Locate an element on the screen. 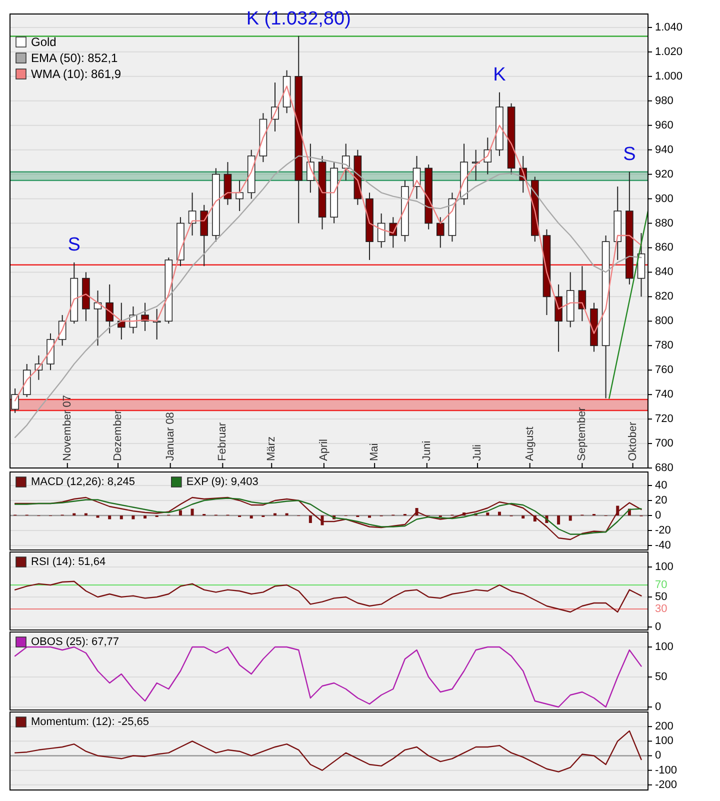 The width and height of the screenshot is (720, 801). x-tick-label: November 07 is located at coordinates (67, 427).